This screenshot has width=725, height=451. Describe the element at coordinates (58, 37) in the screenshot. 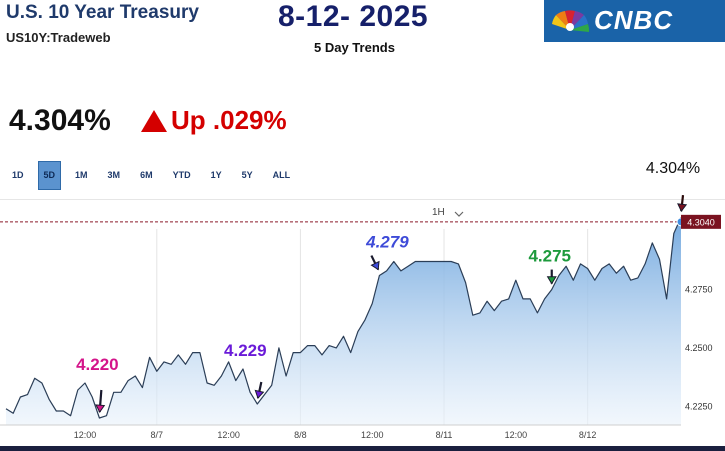

I see `symbol-label: US10Y:Tradeweb` at that location.